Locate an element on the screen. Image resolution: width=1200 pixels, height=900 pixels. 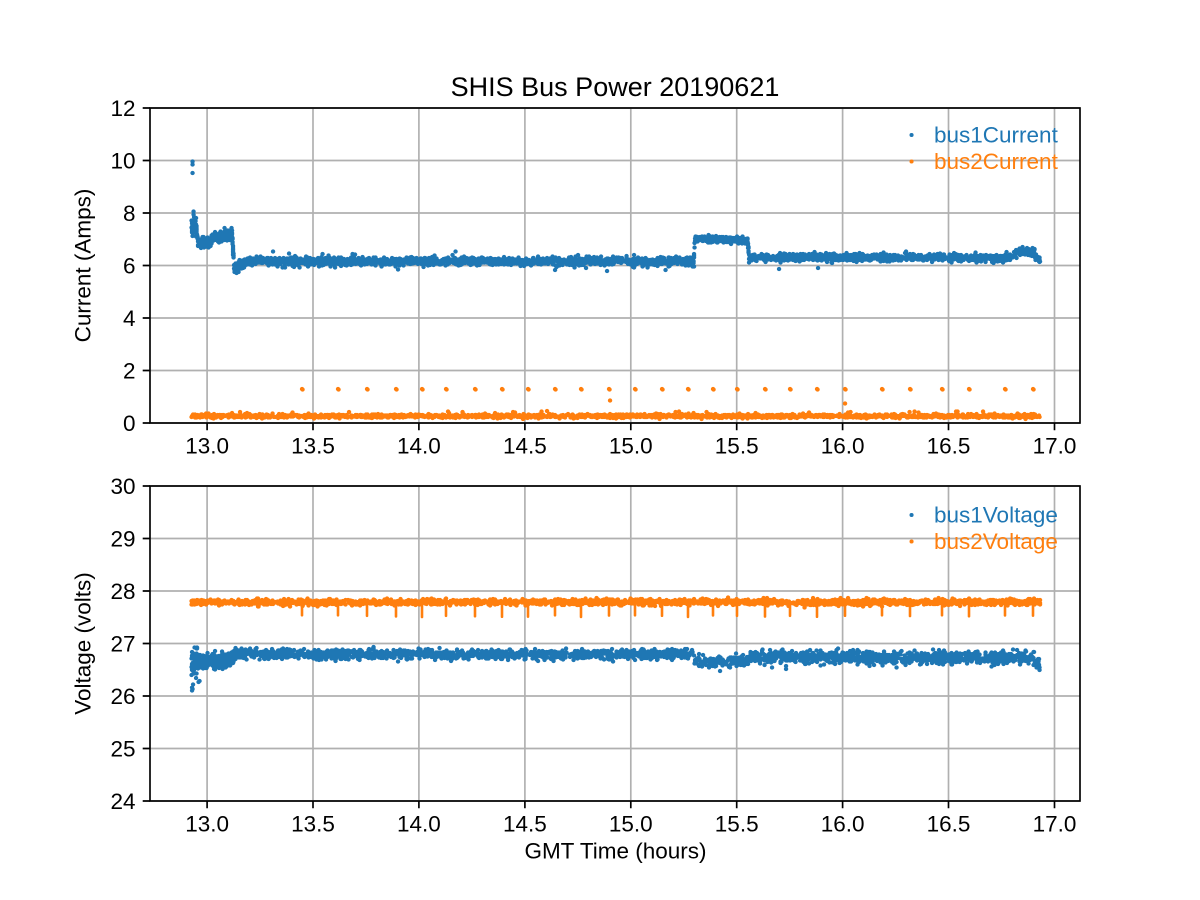
svg-text: 27 is located at coordinates (122, 643).